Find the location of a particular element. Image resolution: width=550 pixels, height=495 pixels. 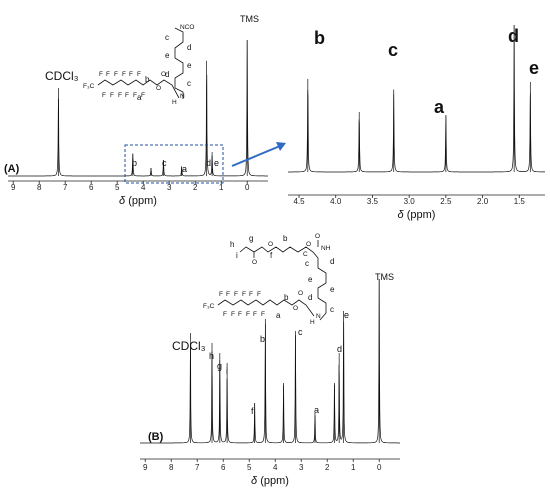

peak-label: i is located at coordinates (227, 371).